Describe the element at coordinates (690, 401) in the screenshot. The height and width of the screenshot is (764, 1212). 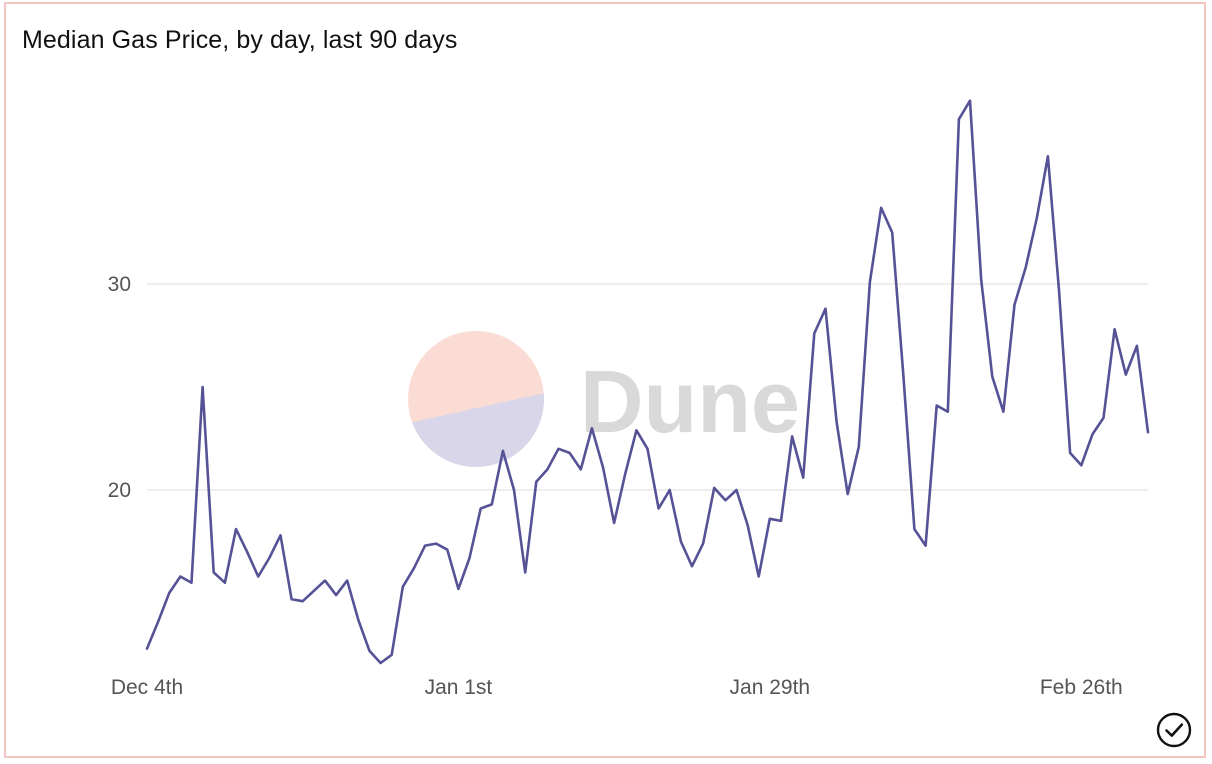
I see `watermark-text: Dune` at that location.